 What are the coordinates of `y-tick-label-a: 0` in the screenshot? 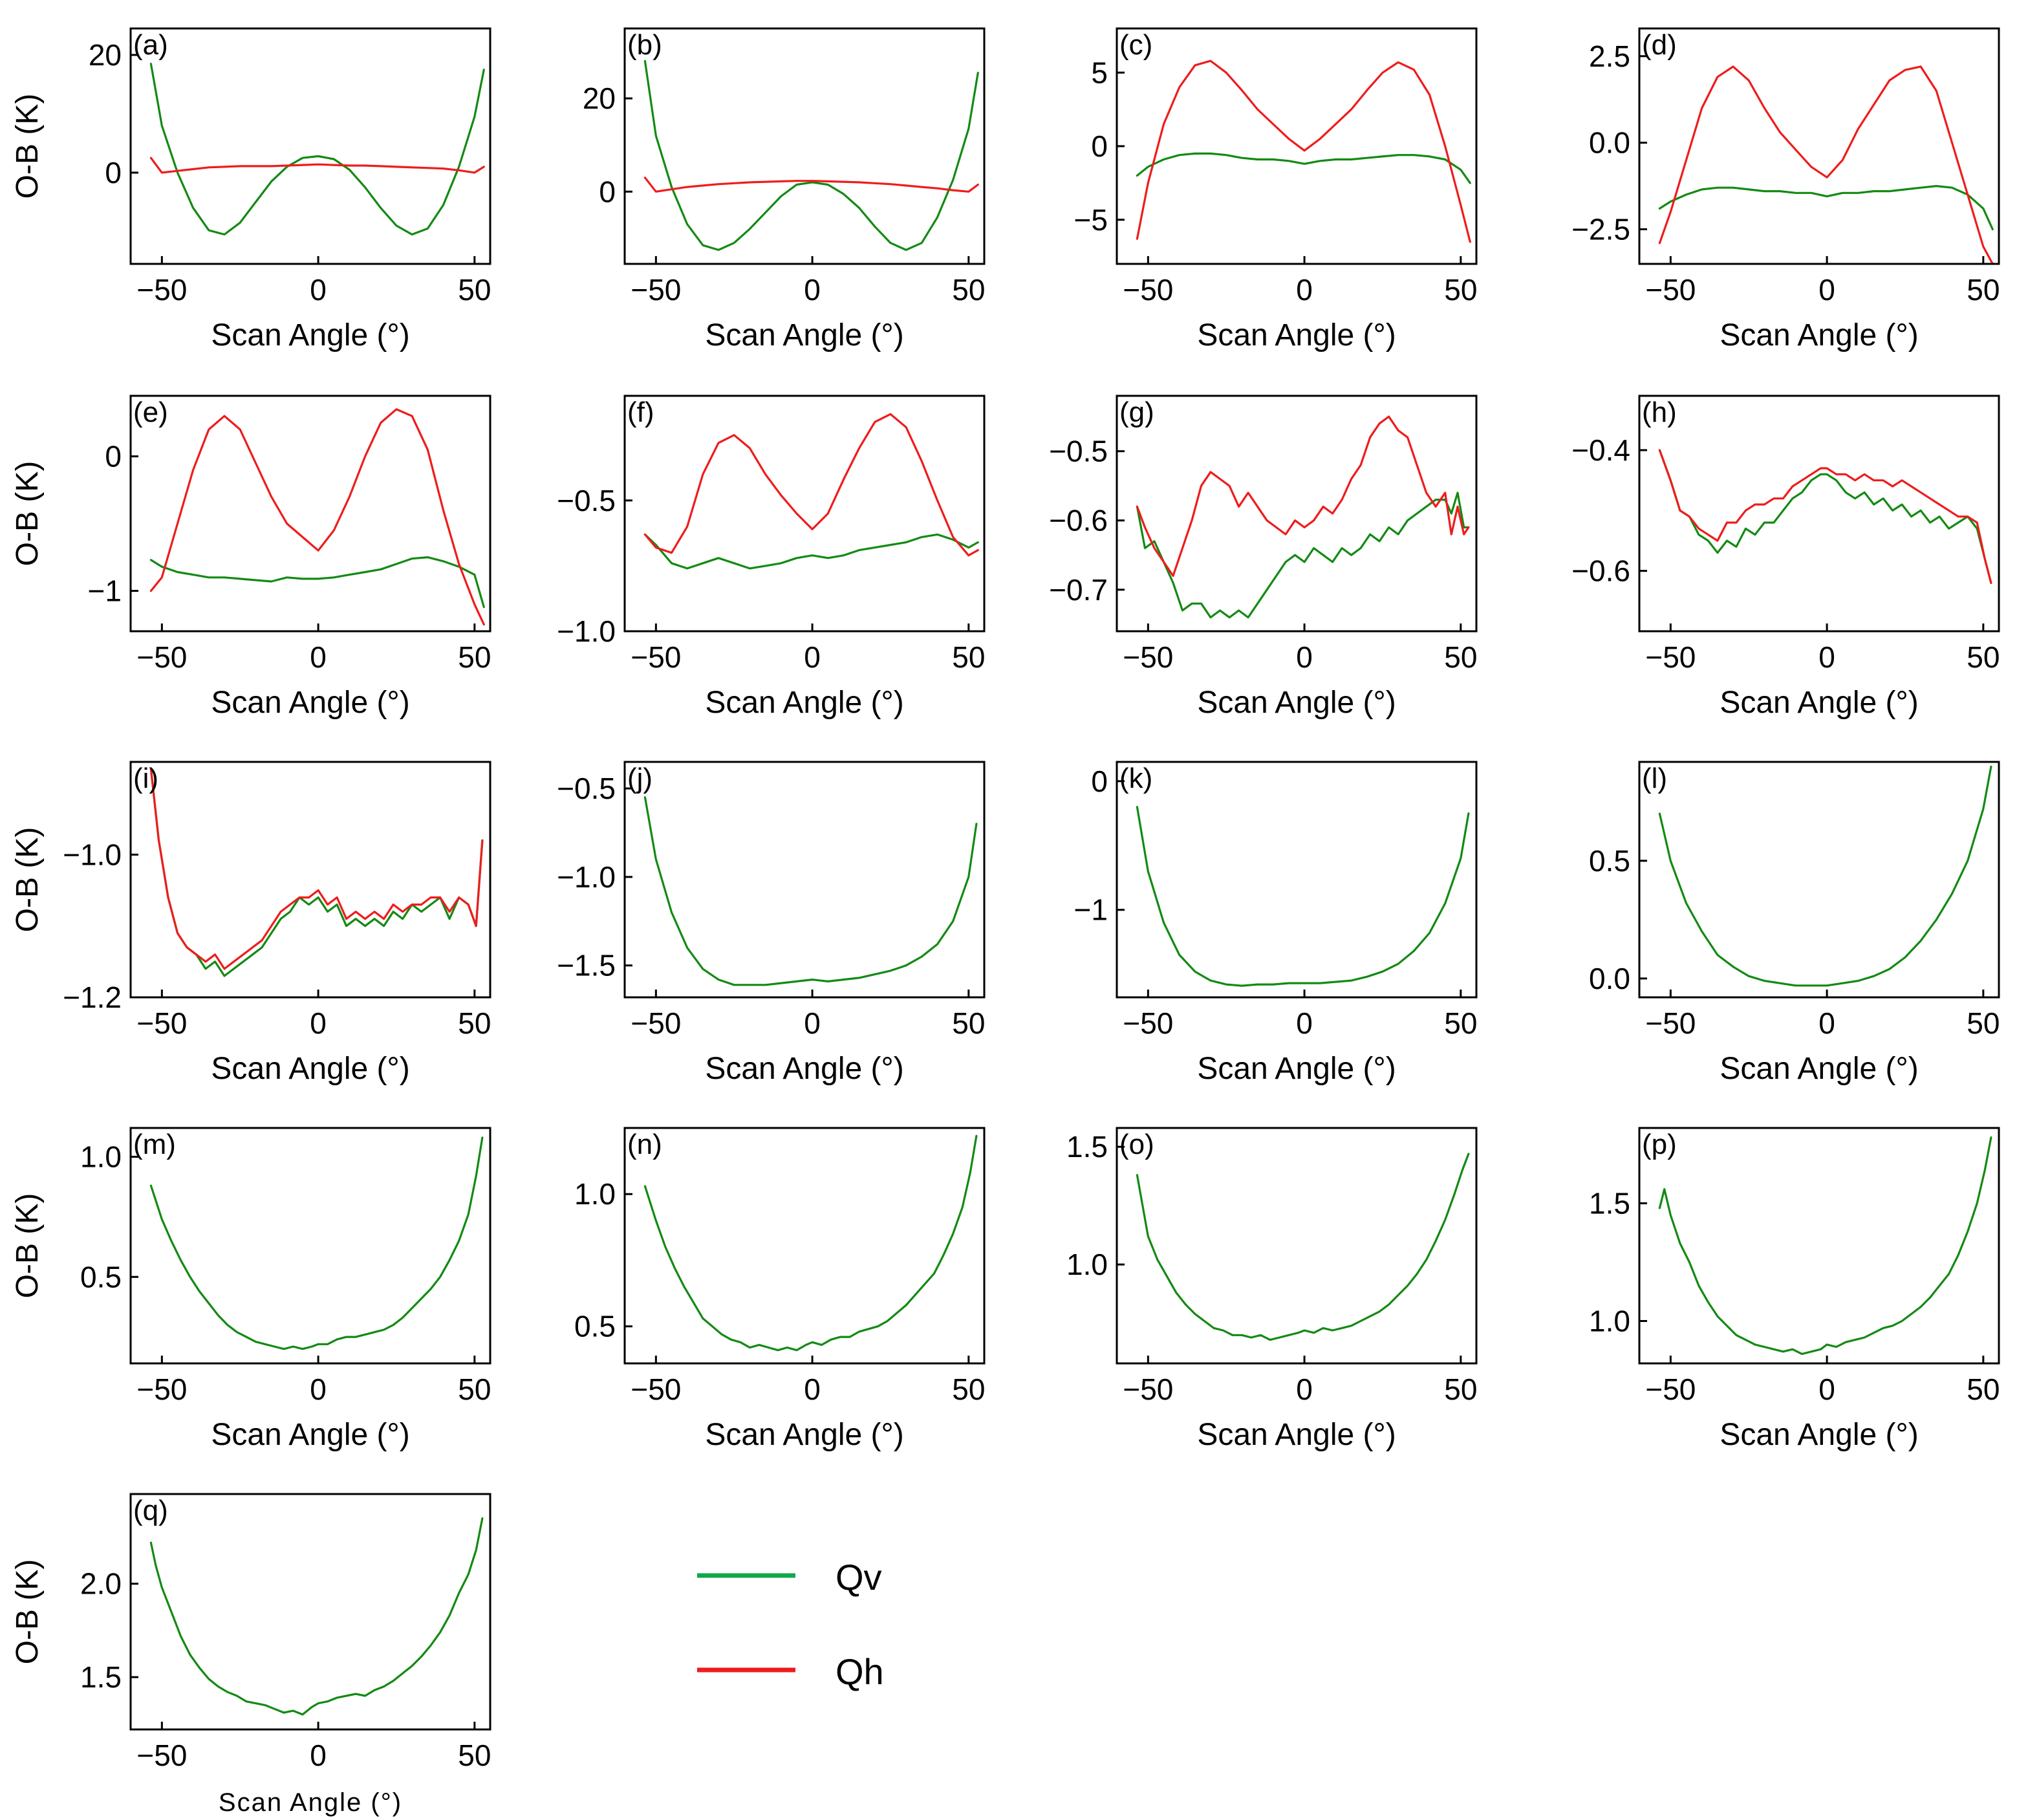 It's located at (113, 173).